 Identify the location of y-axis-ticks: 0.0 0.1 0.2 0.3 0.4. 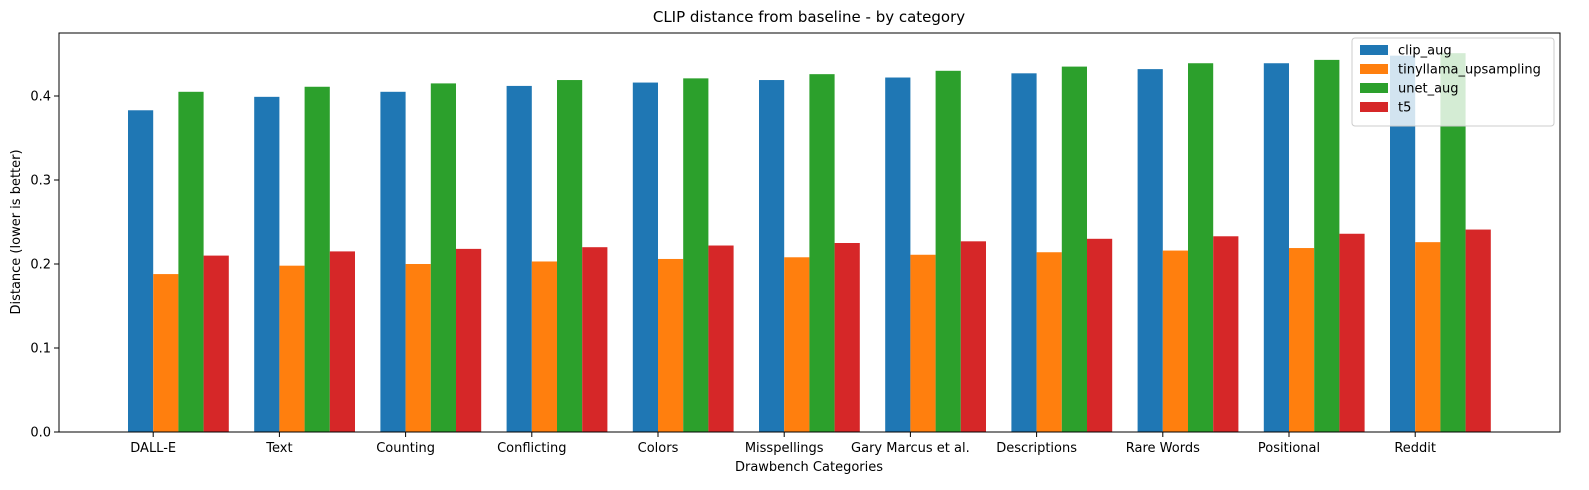
(44, 265).